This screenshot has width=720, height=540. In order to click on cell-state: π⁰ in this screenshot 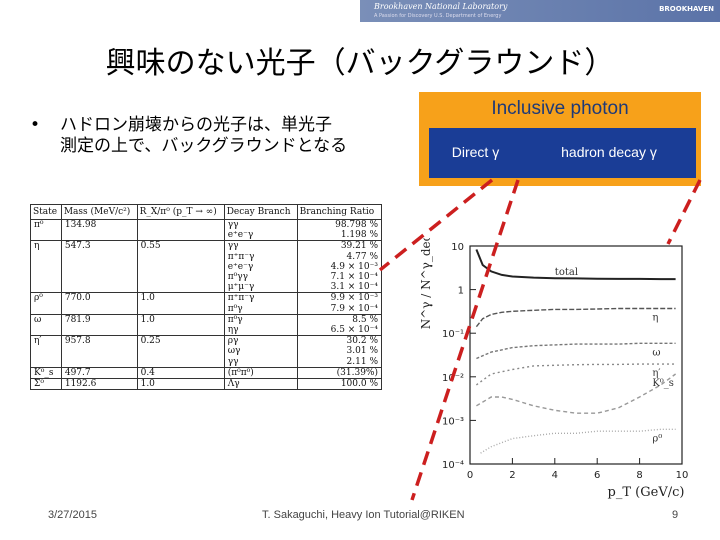, I will do `click(46, 225)`.